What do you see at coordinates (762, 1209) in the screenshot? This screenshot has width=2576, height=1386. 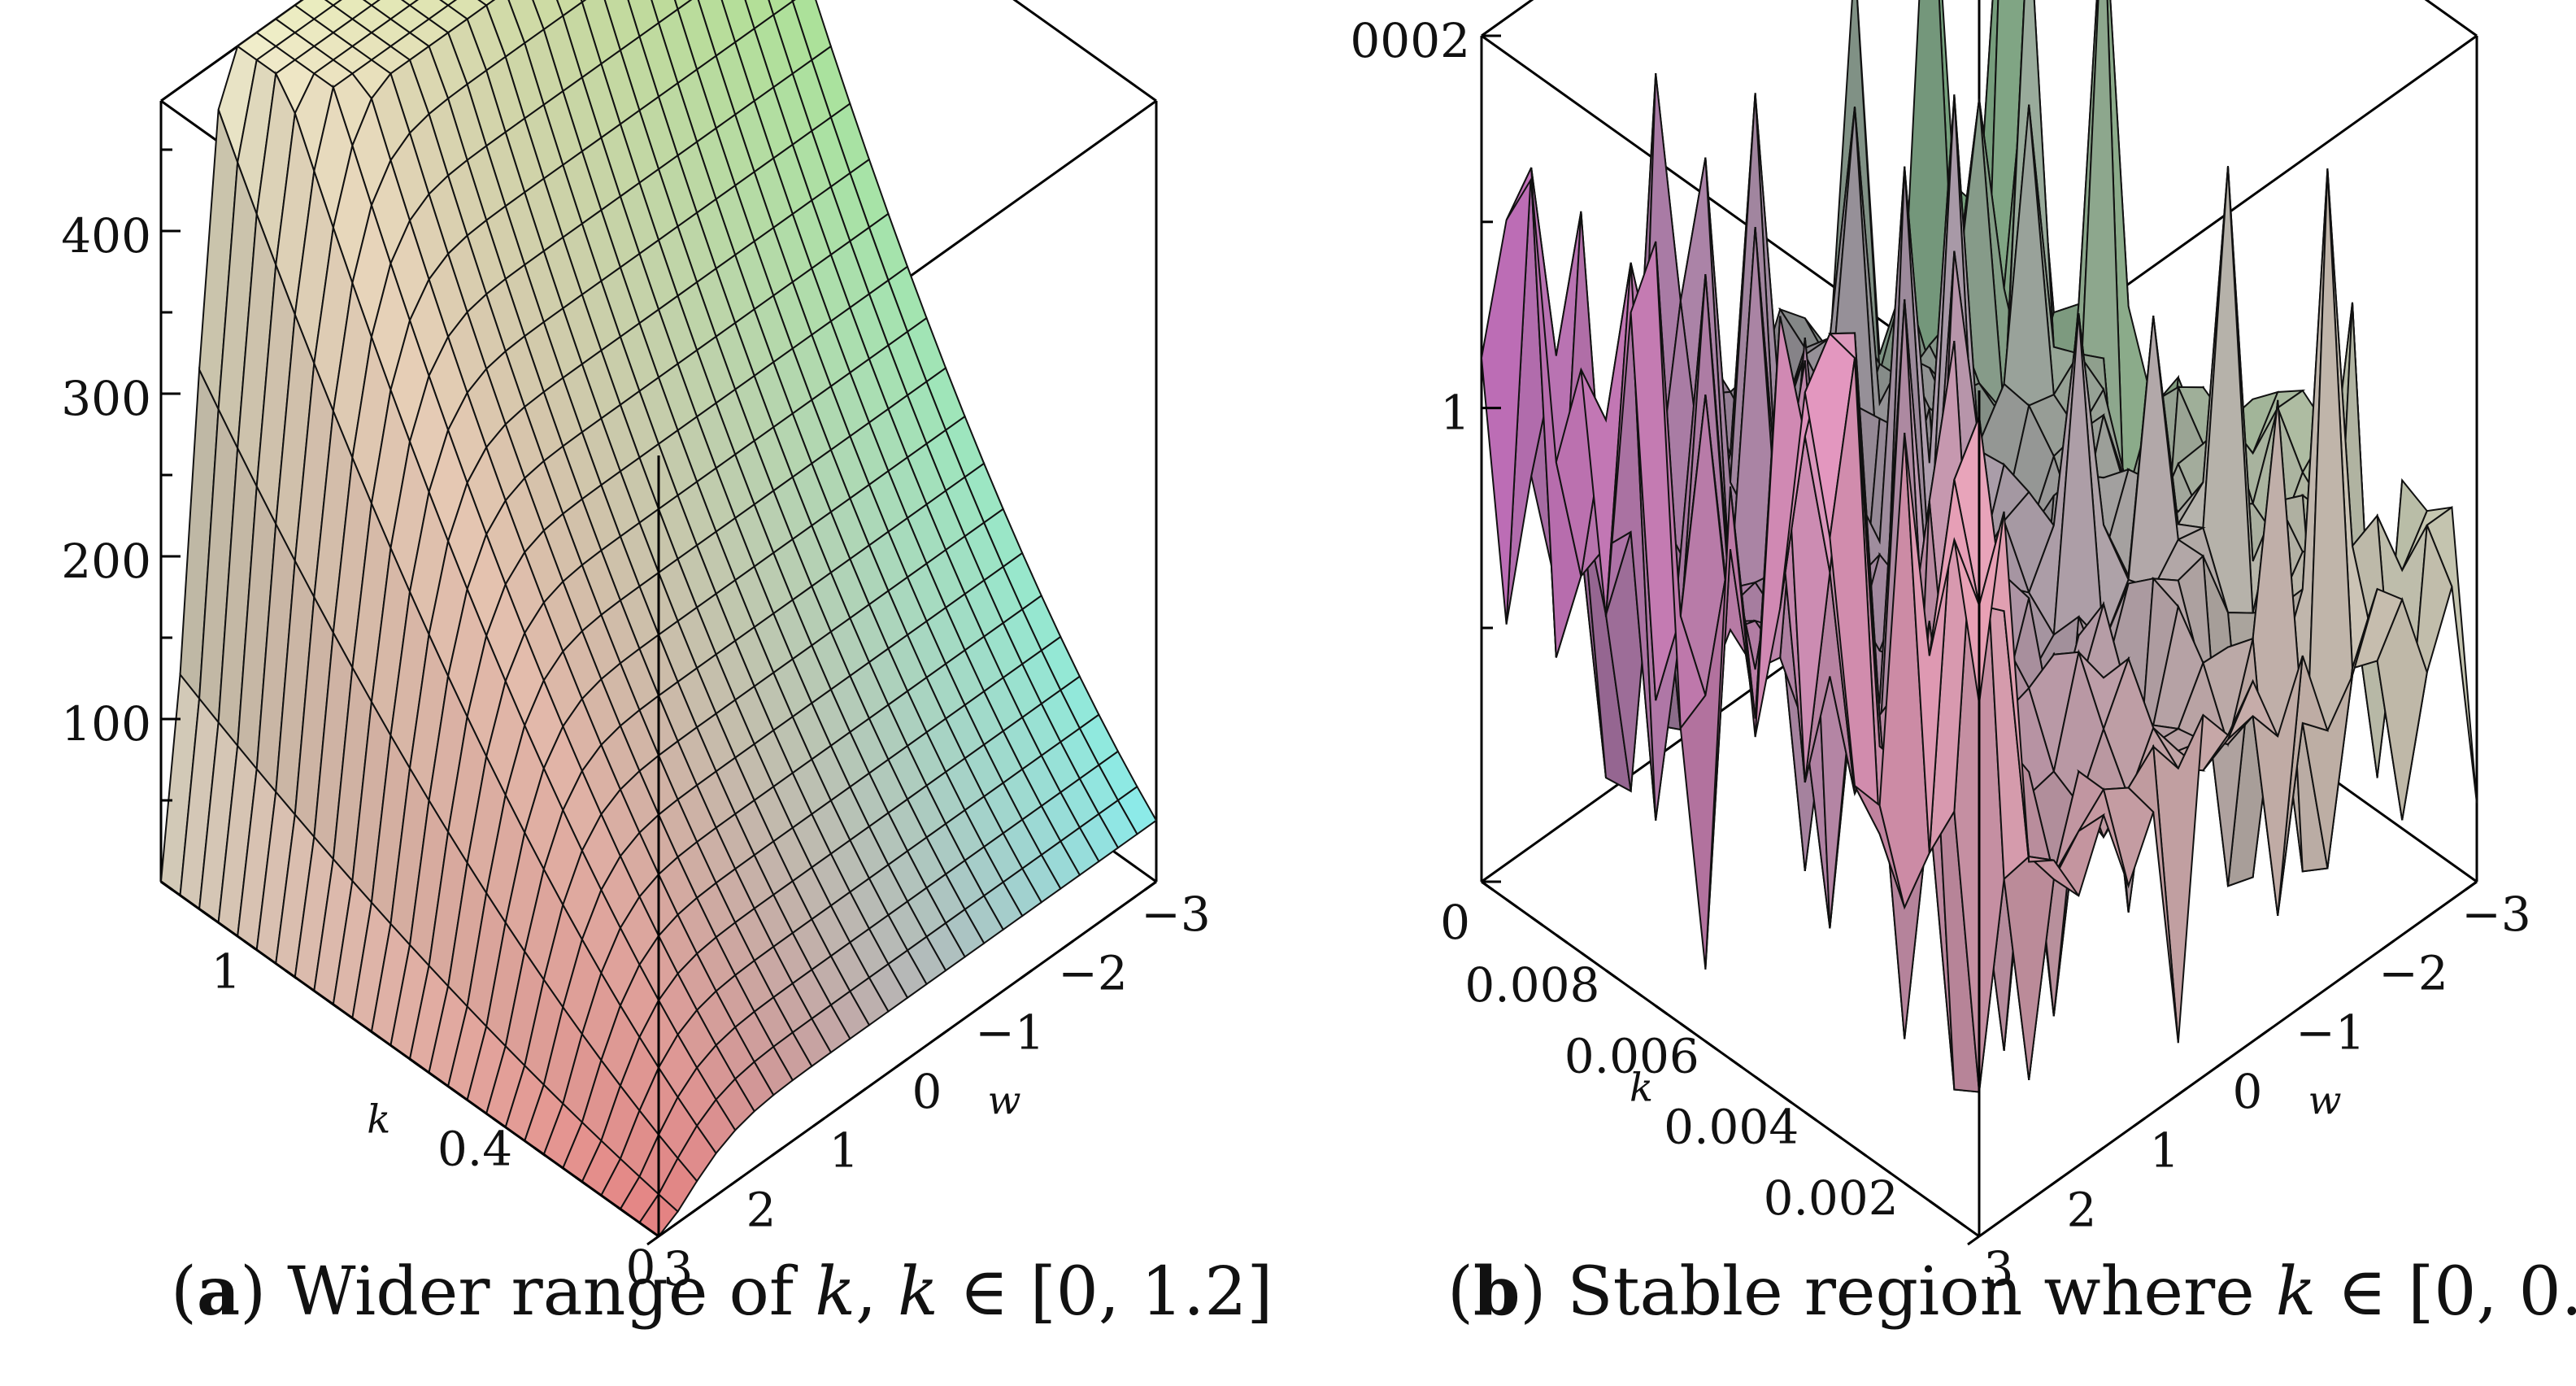 I see `w-tick-label: 2` at bounding box center [762, 1209].